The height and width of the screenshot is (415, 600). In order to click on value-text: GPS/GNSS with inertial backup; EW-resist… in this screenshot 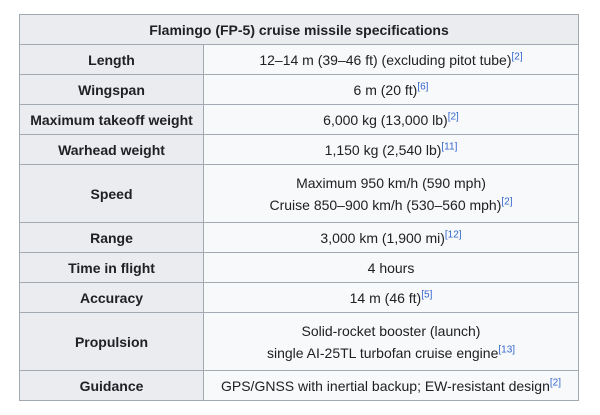, I will do `click(385, 385)`.